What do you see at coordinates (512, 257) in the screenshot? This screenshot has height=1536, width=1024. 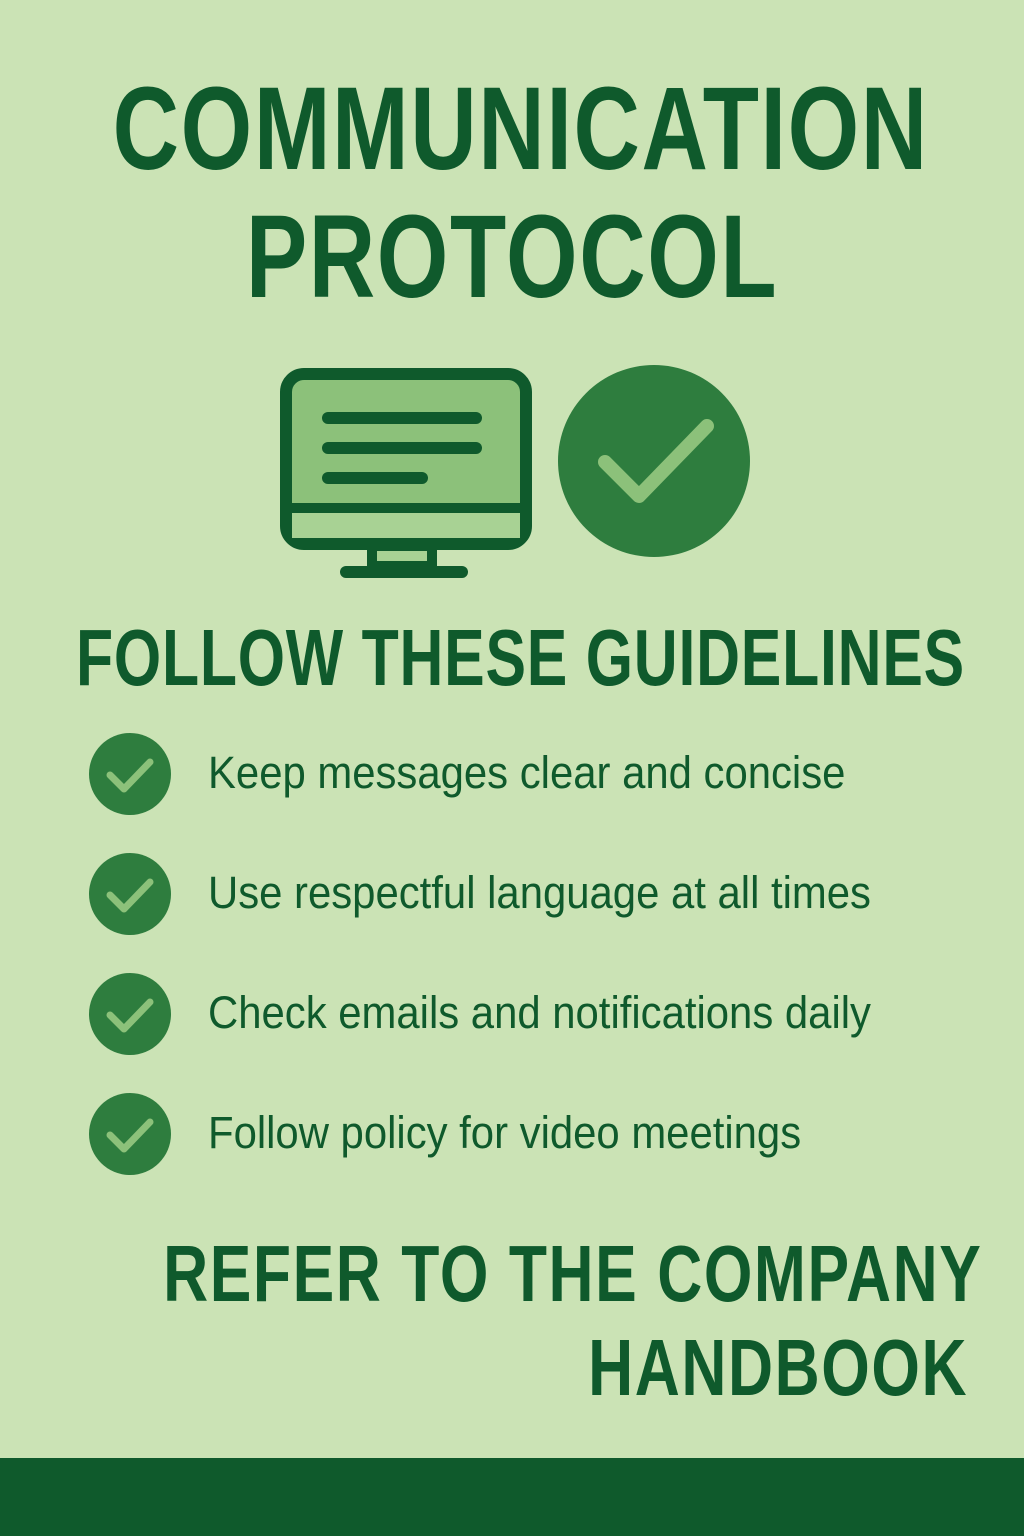 I see `title-line-2: PROTOCOL` at bounding box center [512, 257].